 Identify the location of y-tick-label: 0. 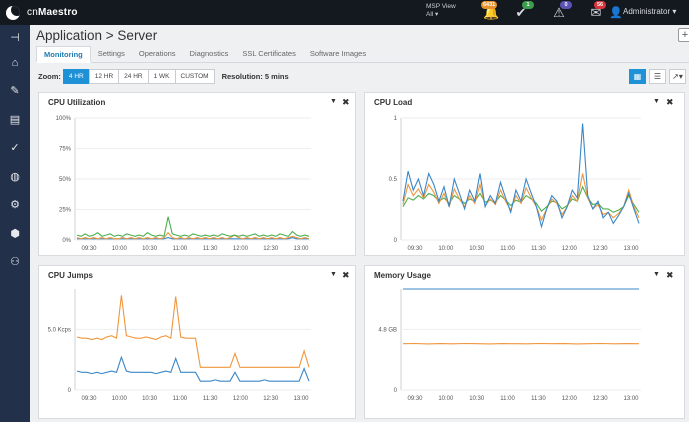
(396, 391).